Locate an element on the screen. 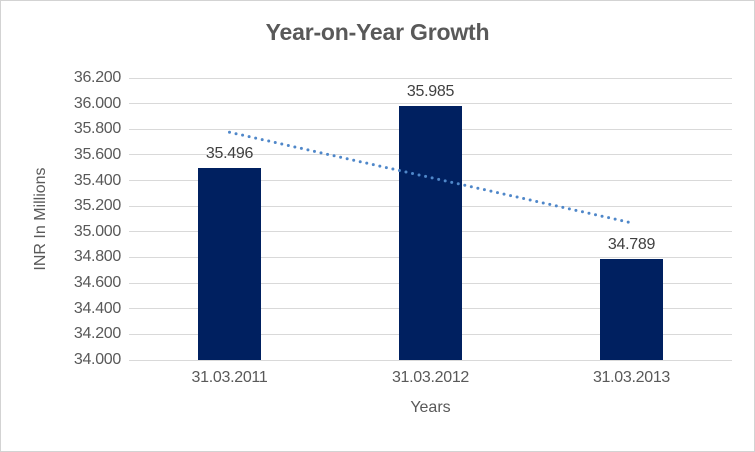 The image size is (755, 452). x-tick-label: 31.03.2011 is located at coordinates (229, 377).